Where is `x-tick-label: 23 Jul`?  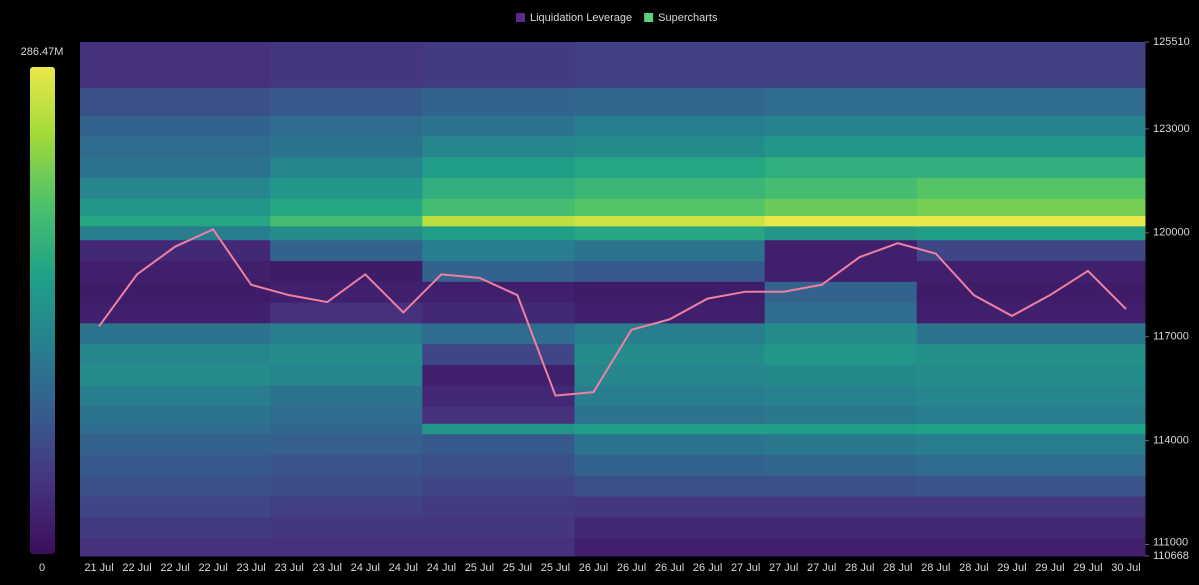
x-tick-label: 23 Jul is located at coordinates (250, 568).